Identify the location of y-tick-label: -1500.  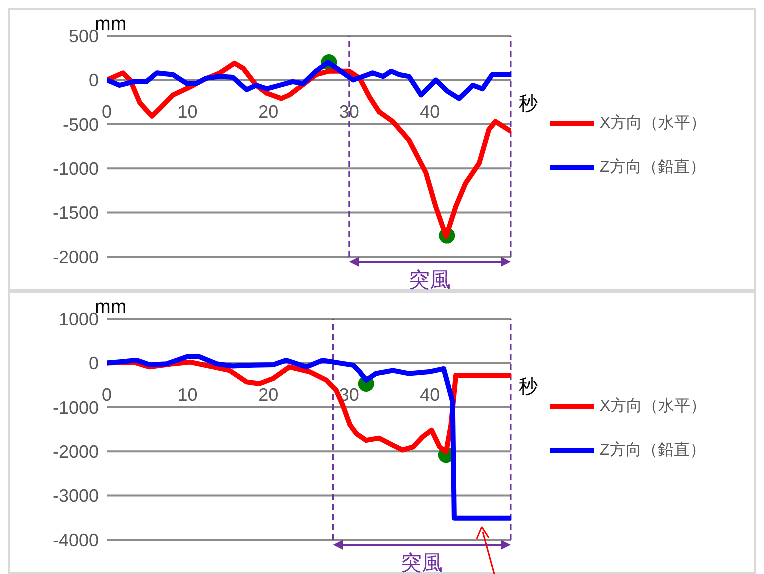
(75, 213).